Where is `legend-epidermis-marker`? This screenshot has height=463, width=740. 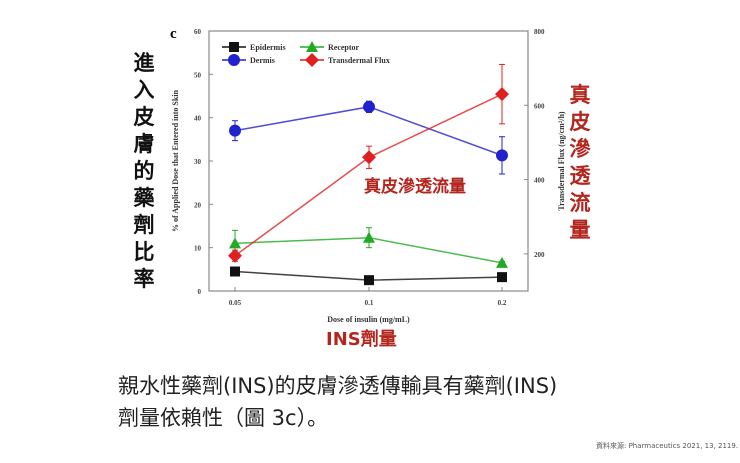 legend-epidermis-marker is located at coordinates (234, 47).